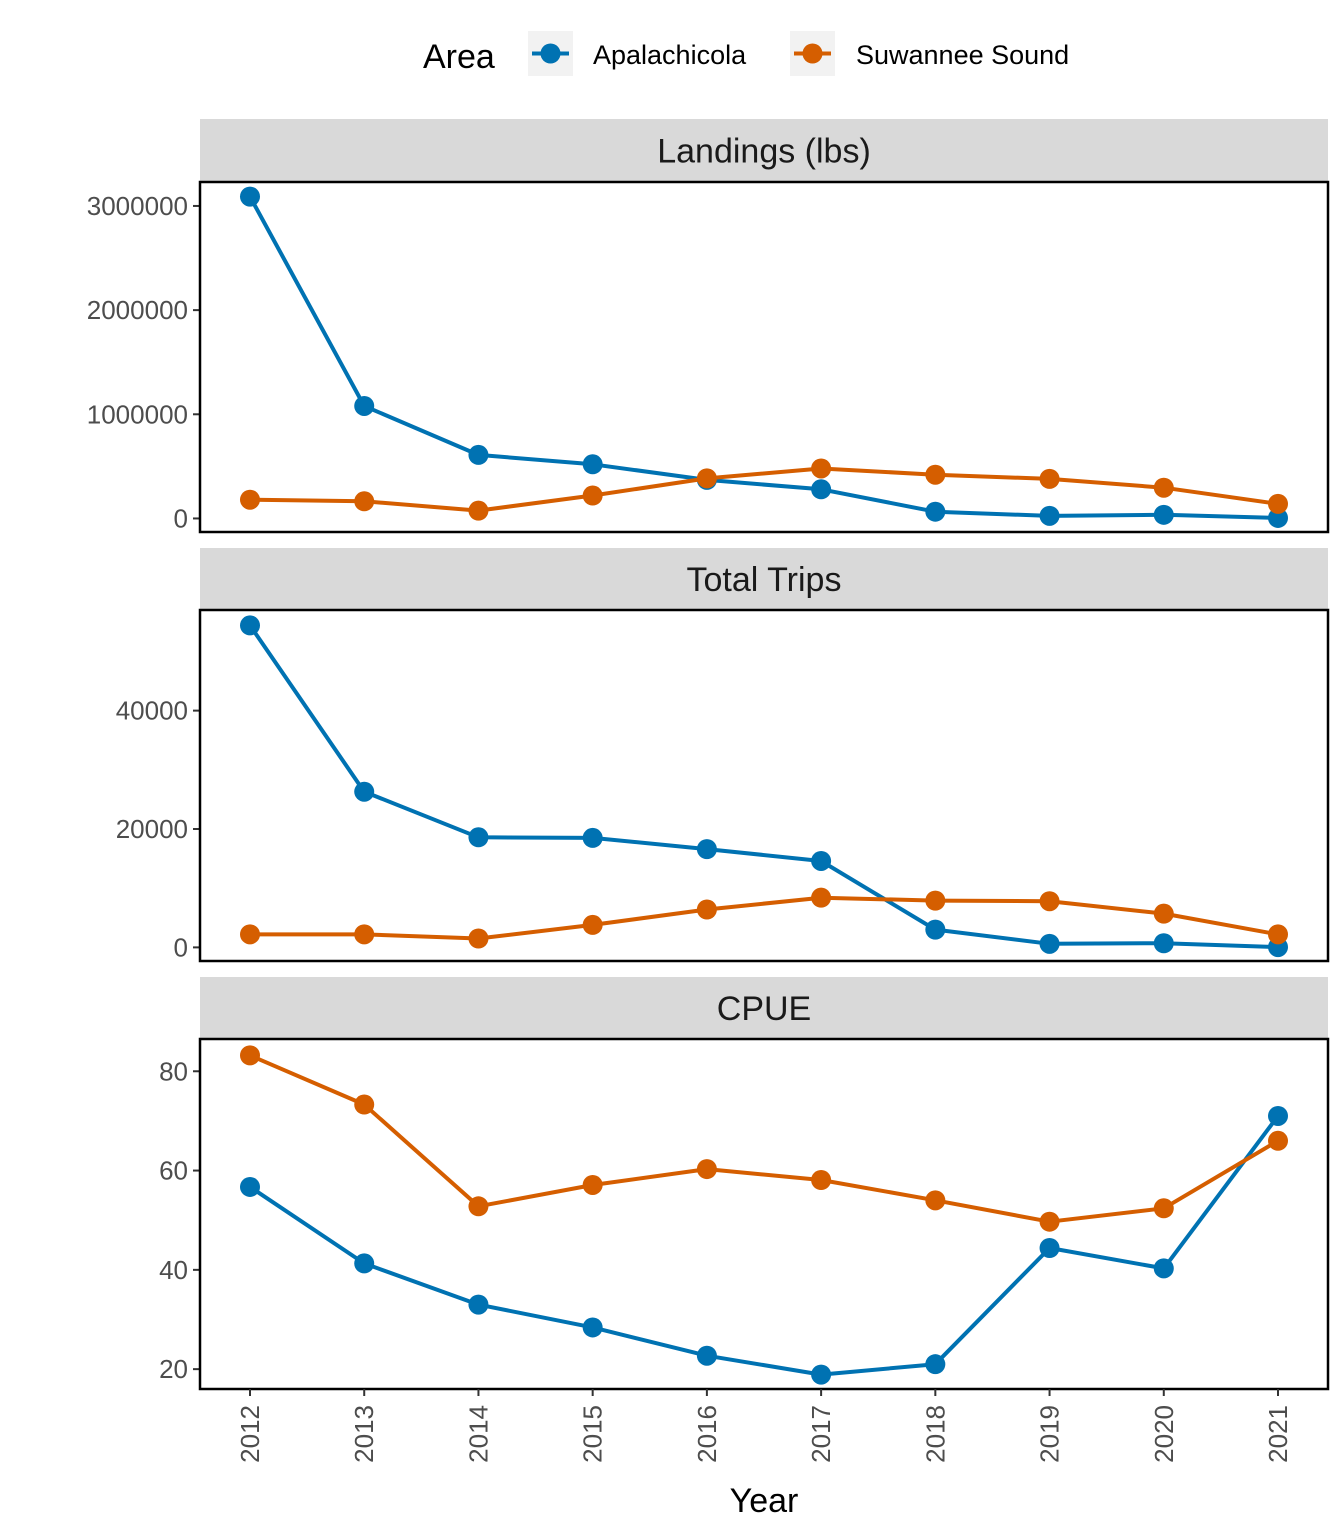 This screenshot has width=1344, height=1536. Describe the element at coordinates (637, 53) in the screenshot. I see `legend-item-apalachicola: Apalachicola` at that location.